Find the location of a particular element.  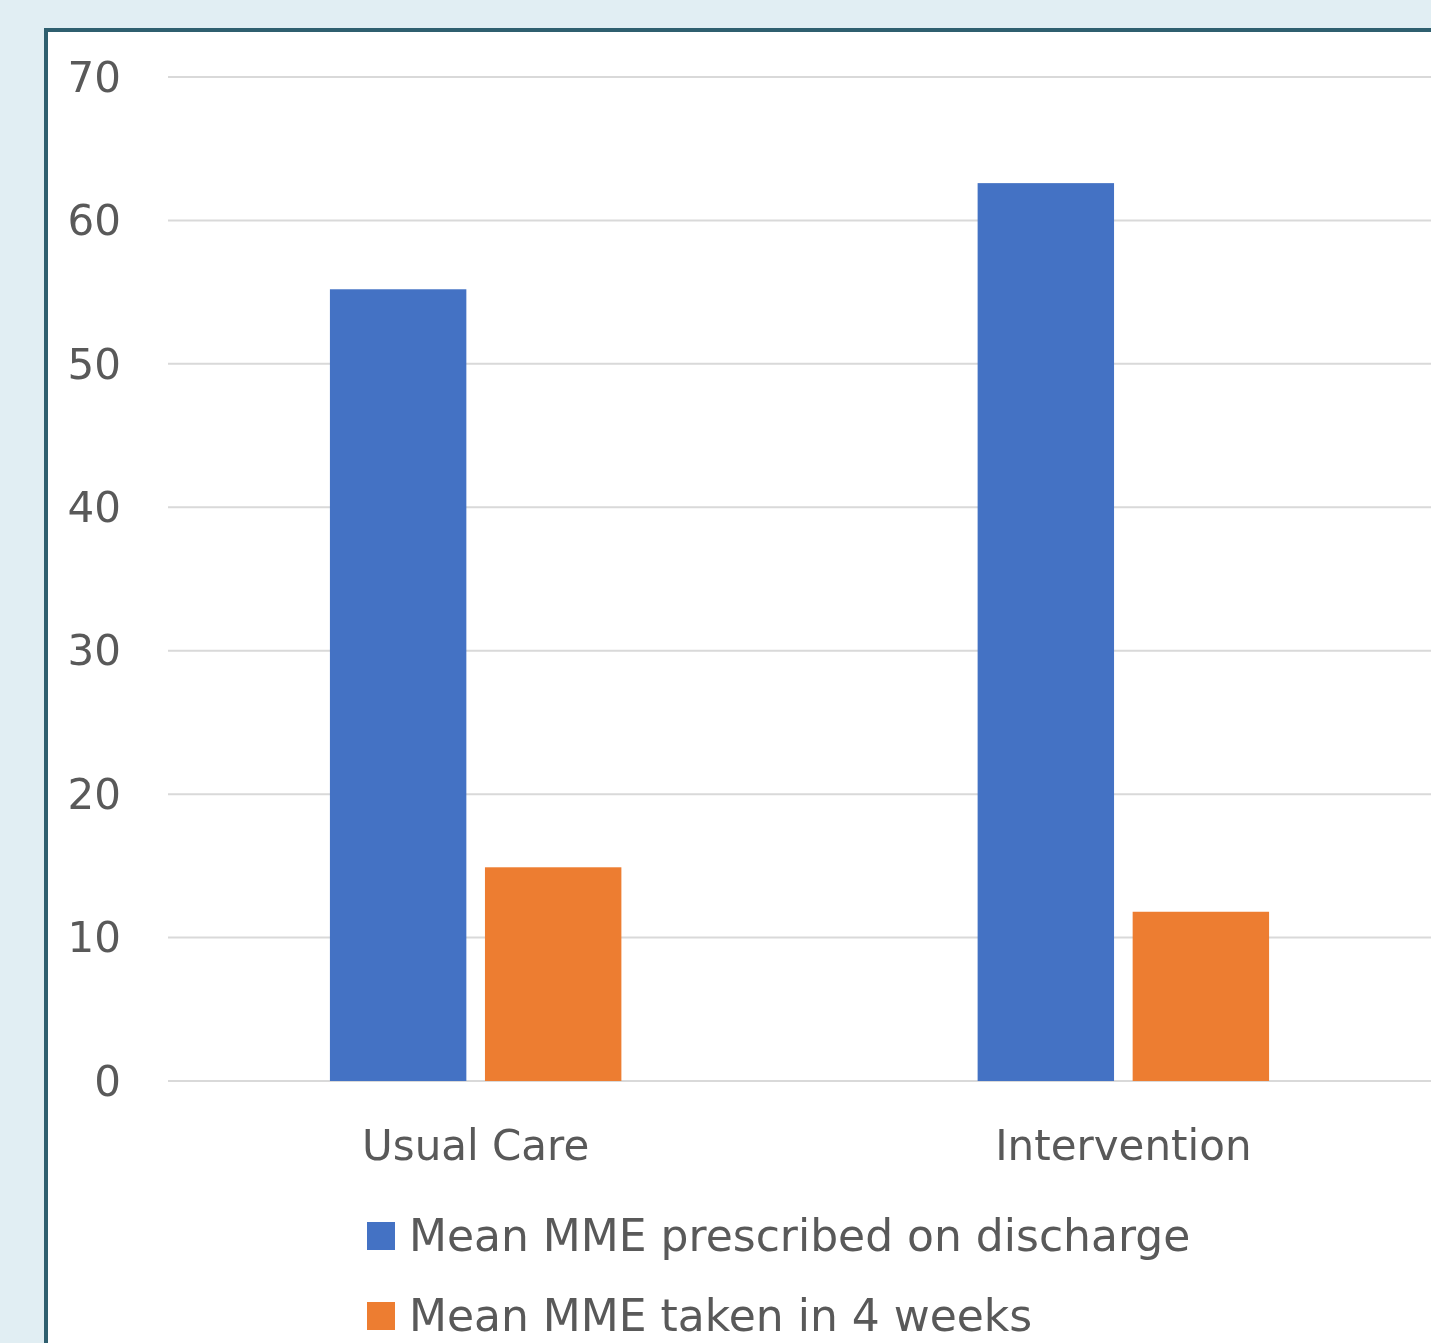

y-tick-label: 60 is located at coordinates (94, 221).